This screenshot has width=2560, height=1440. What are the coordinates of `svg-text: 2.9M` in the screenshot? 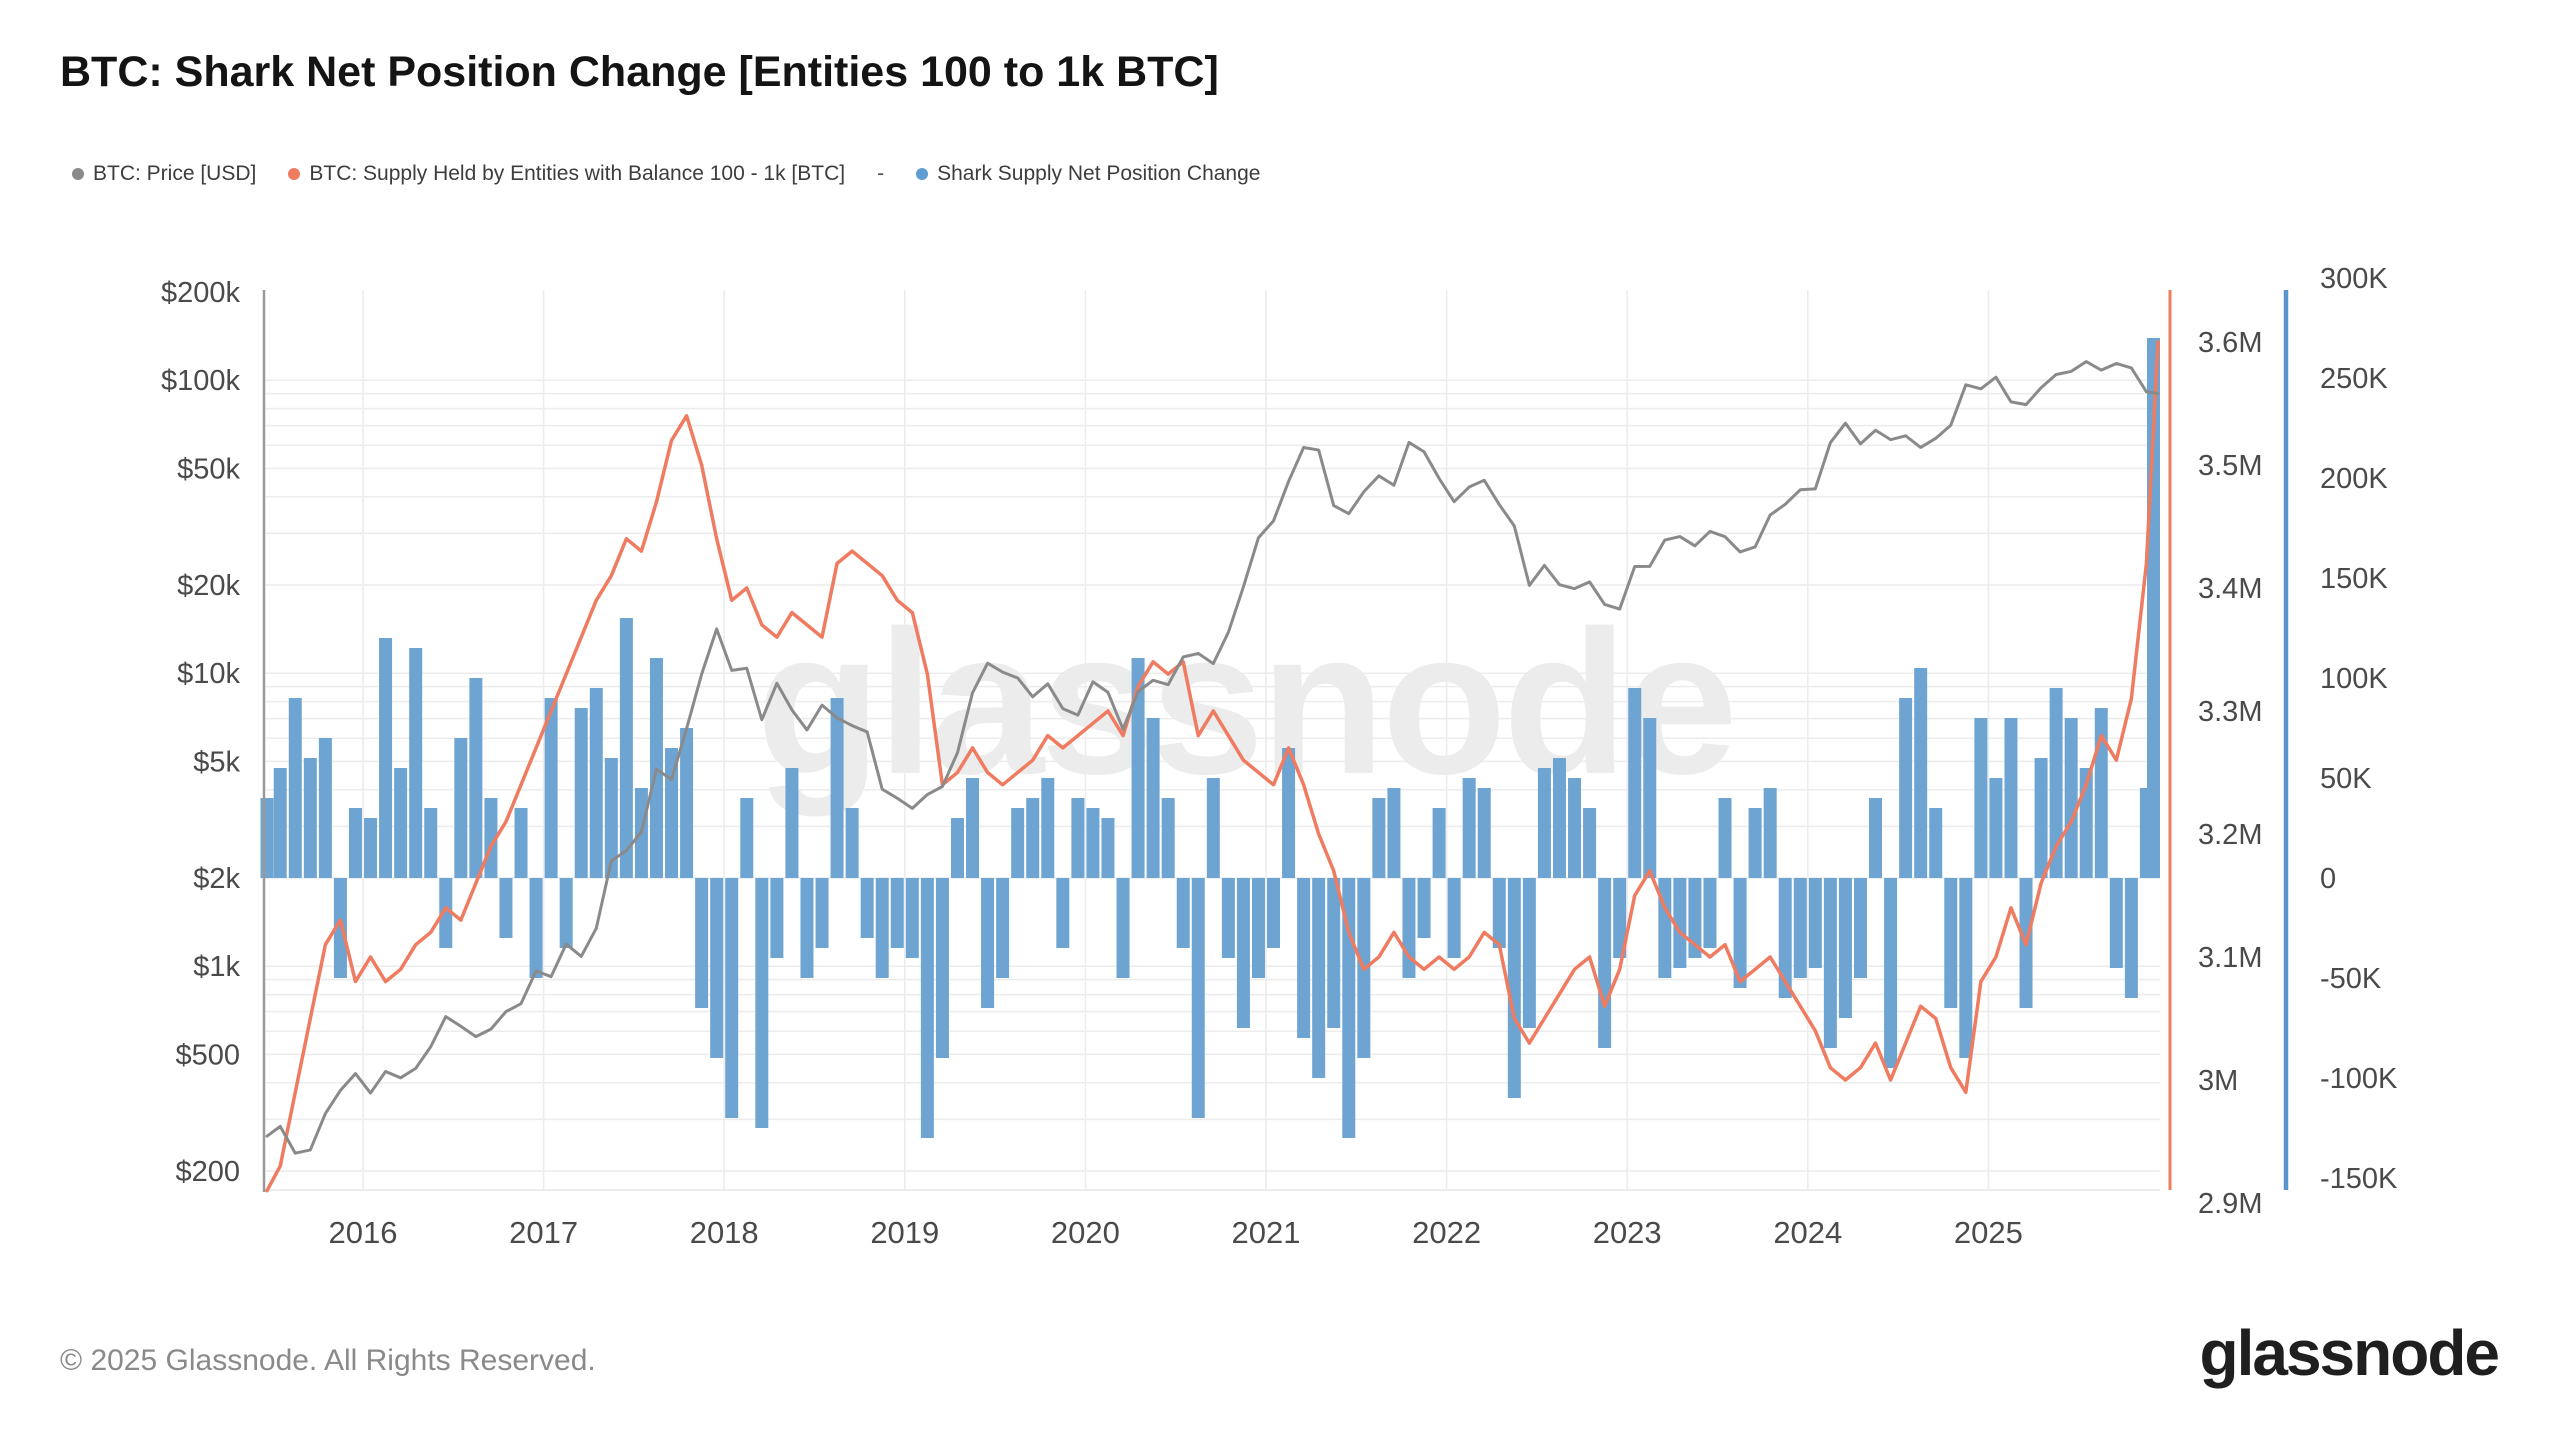 It's located at (2230, 1204).